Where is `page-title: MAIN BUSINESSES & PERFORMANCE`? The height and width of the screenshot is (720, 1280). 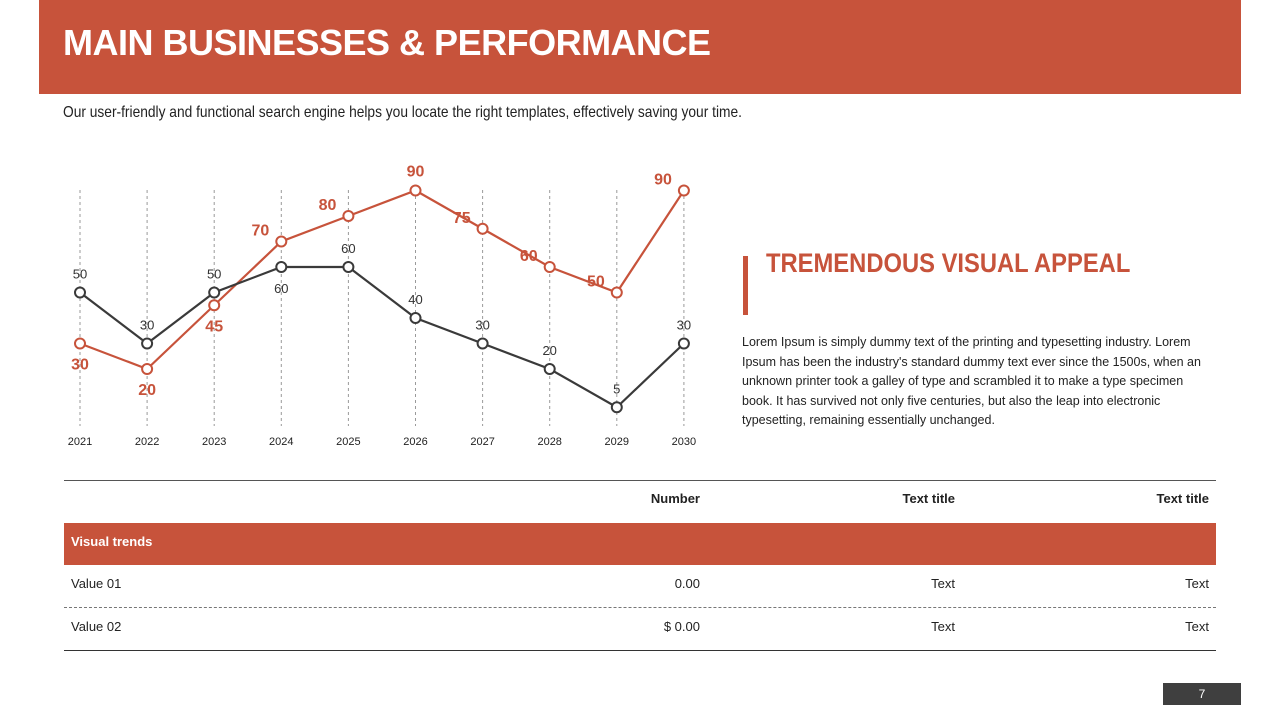
page-title: MAIN BUSINESSES & PERFORMANCE is located at coordinates (387, 42).